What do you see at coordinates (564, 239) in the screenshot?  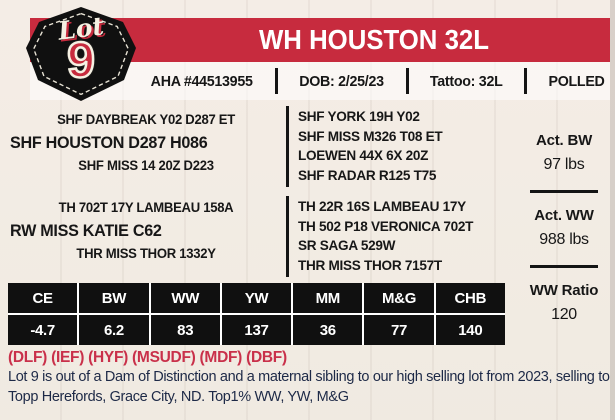 I see `actual-ww-value: 988 lbs` at bounding box center [564, 239].